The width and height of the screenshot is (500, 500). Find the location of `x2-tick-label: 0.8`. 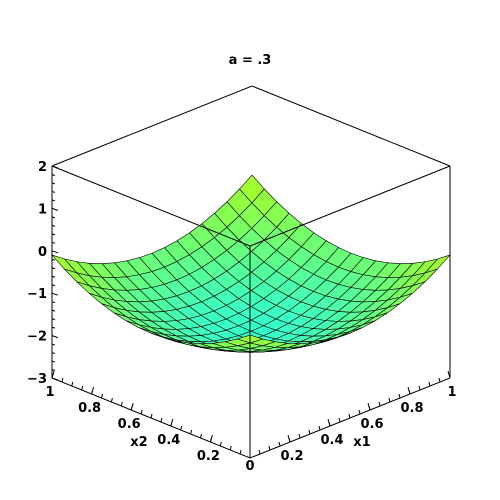

x2-tick-label: 0.8 is located at coordinates (89, 408).